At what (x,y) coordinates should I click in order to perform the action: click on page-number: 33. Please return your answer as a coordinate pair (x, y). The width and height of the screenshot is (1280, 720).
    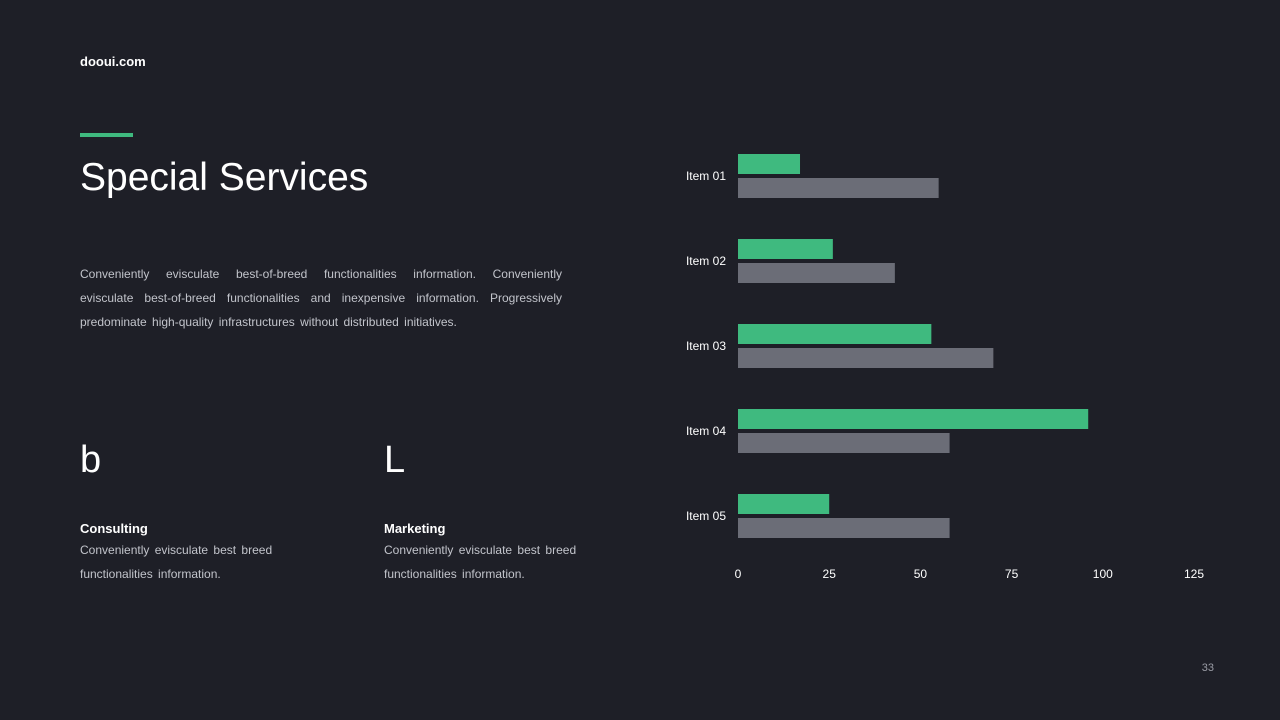
    Looking at the image, I should click on (1207, 668).